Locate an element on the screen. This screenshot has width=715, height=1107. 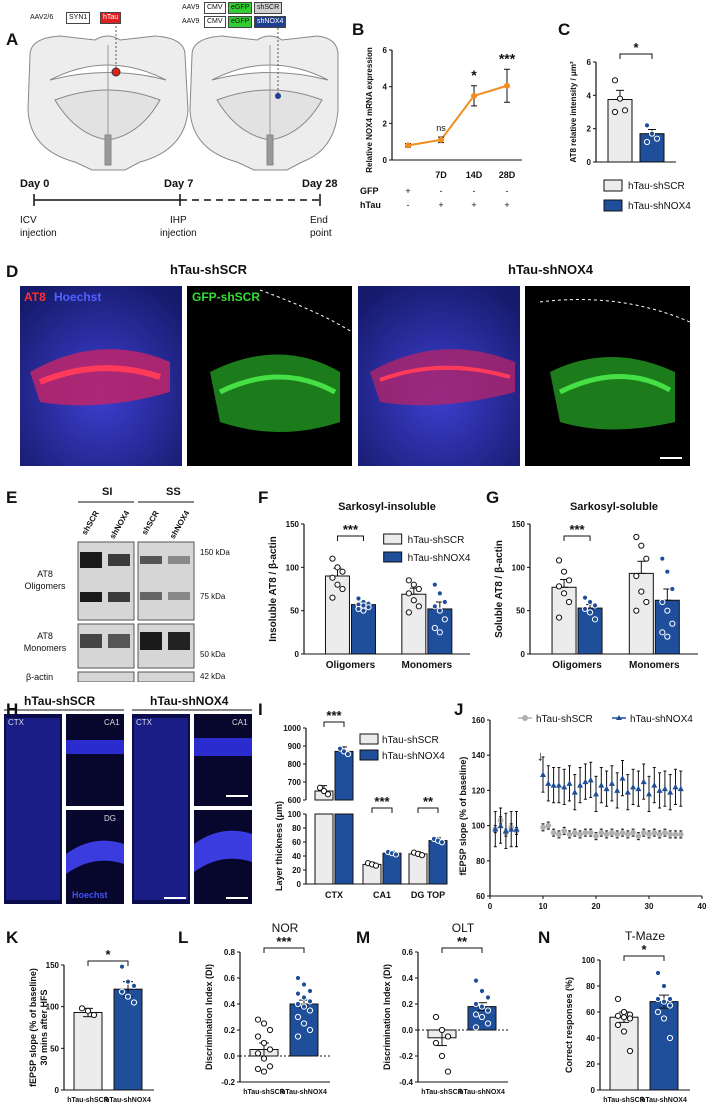
j-xtick-label: 10 is located at coordinates (543, 906).